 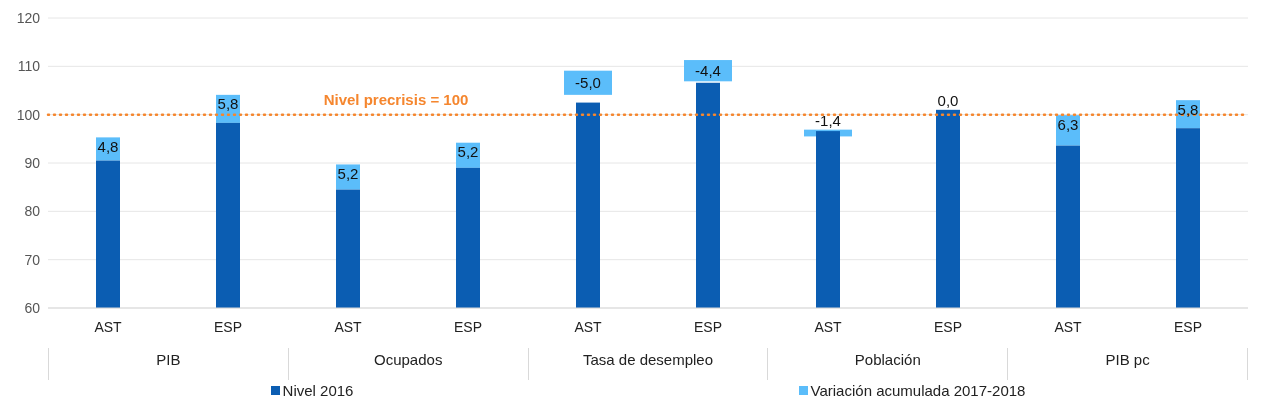 I want to click on data-label: 0,0, so click(x=948, y=101).